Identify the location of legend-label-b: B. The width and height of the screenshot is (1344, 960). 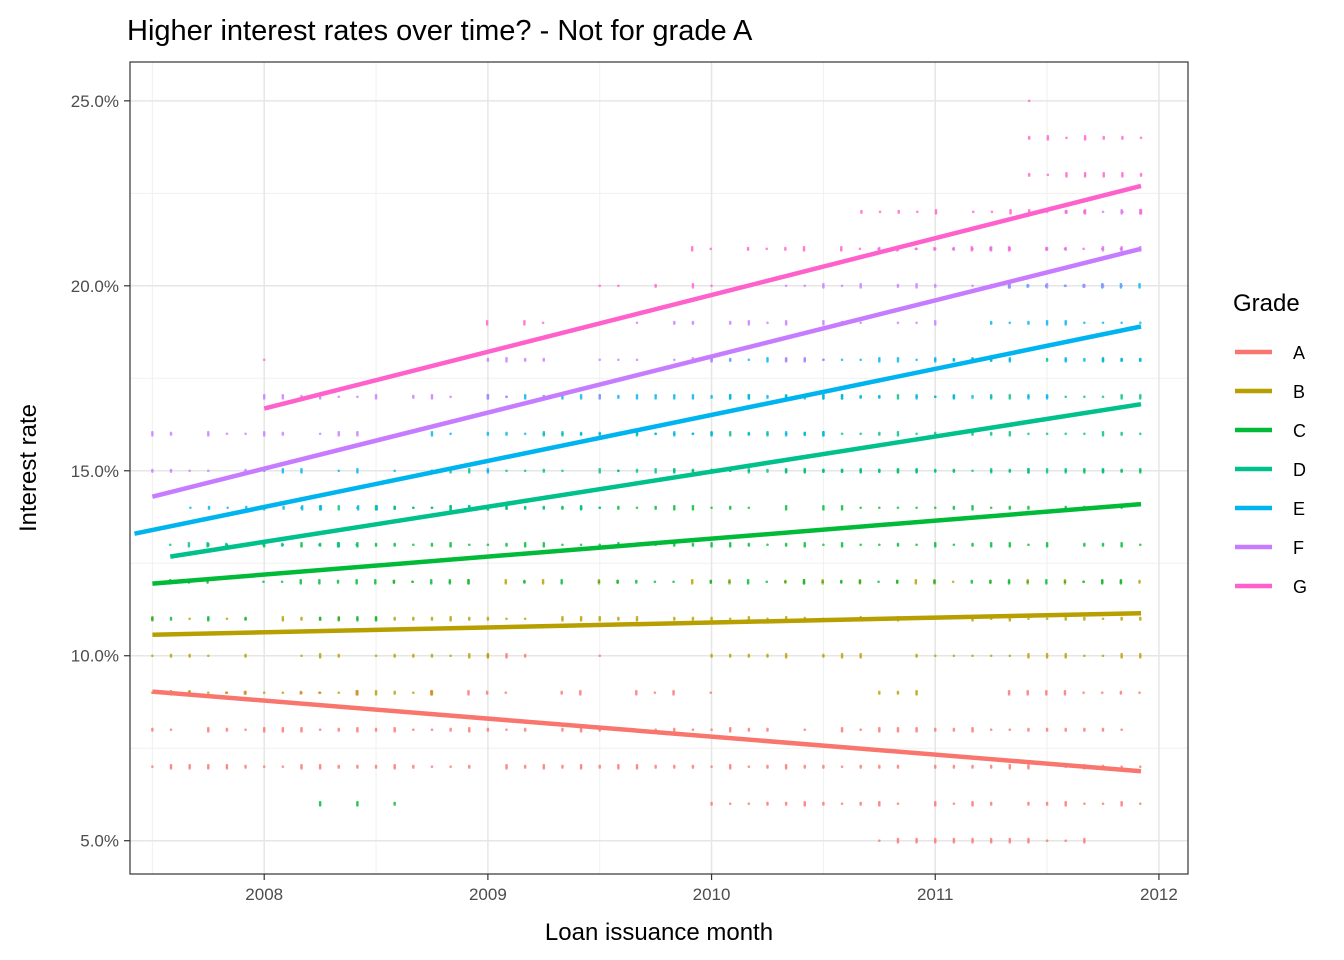
(1299, 392).